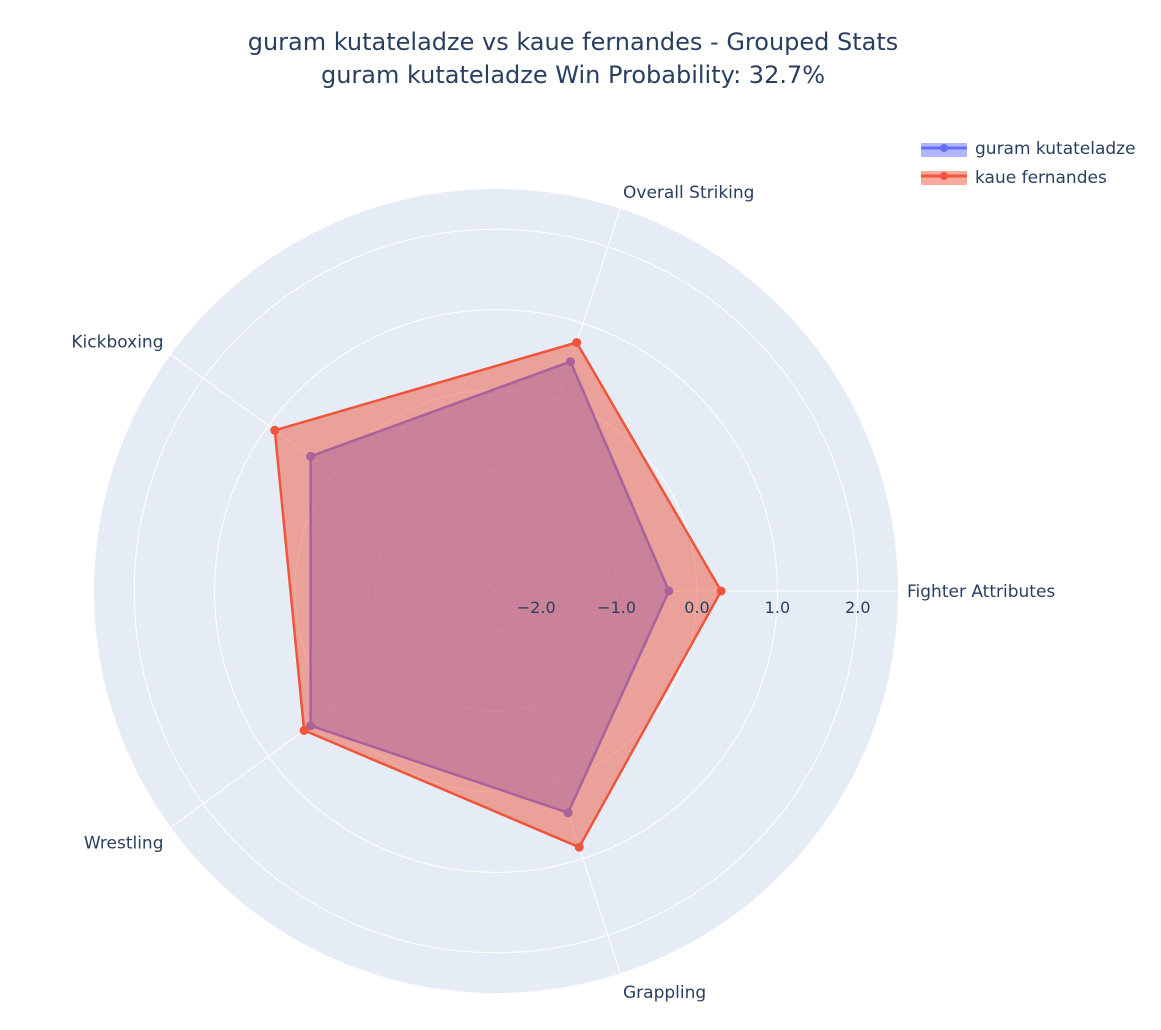  What do you see at coordinates (664, 993) in the screenshot?
I see `axis-label-grappling: Grappling` at bounding box center [664, 993].